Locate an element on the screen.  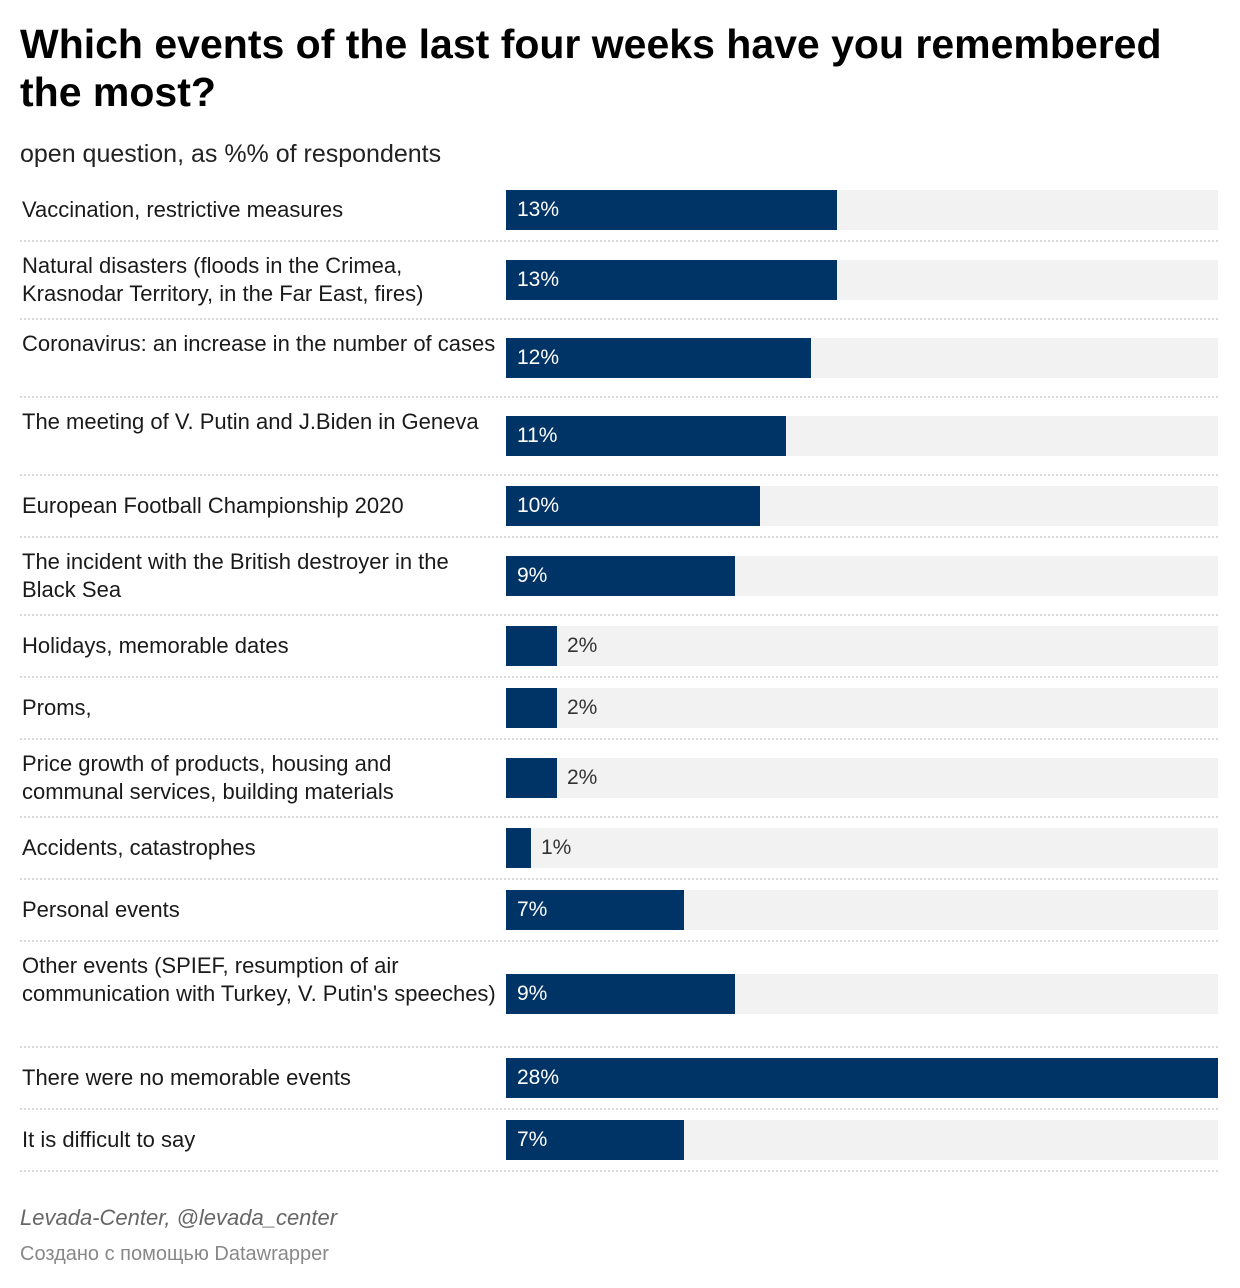
bar-row: Holidays, memorable dates 2% is located at coordinates (619, 647).